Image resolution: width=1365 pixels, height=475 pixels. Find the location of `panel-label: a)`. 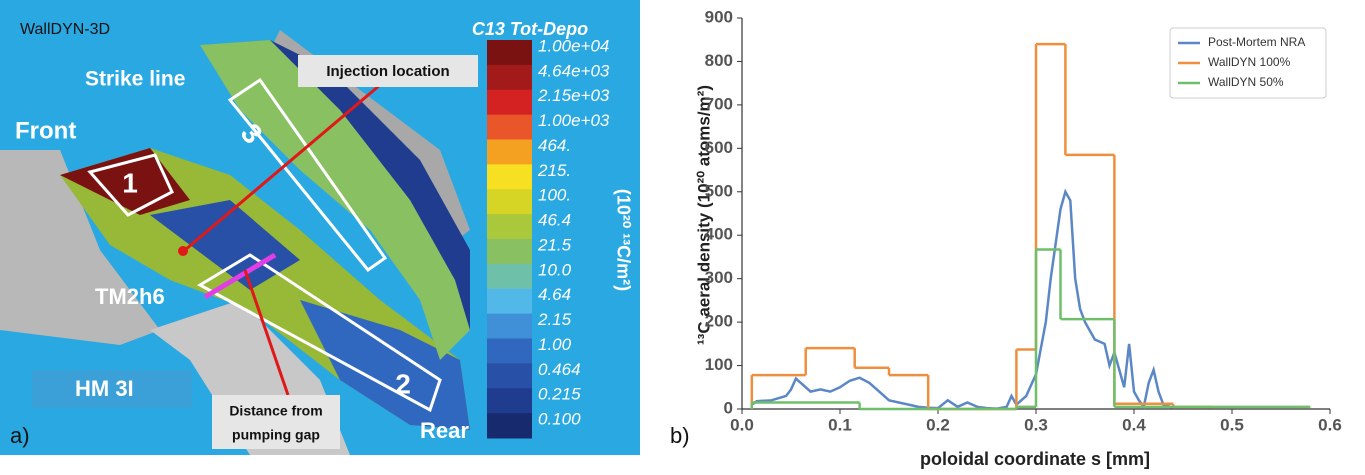

panel-label: a) is located at coordinates (20, 435).